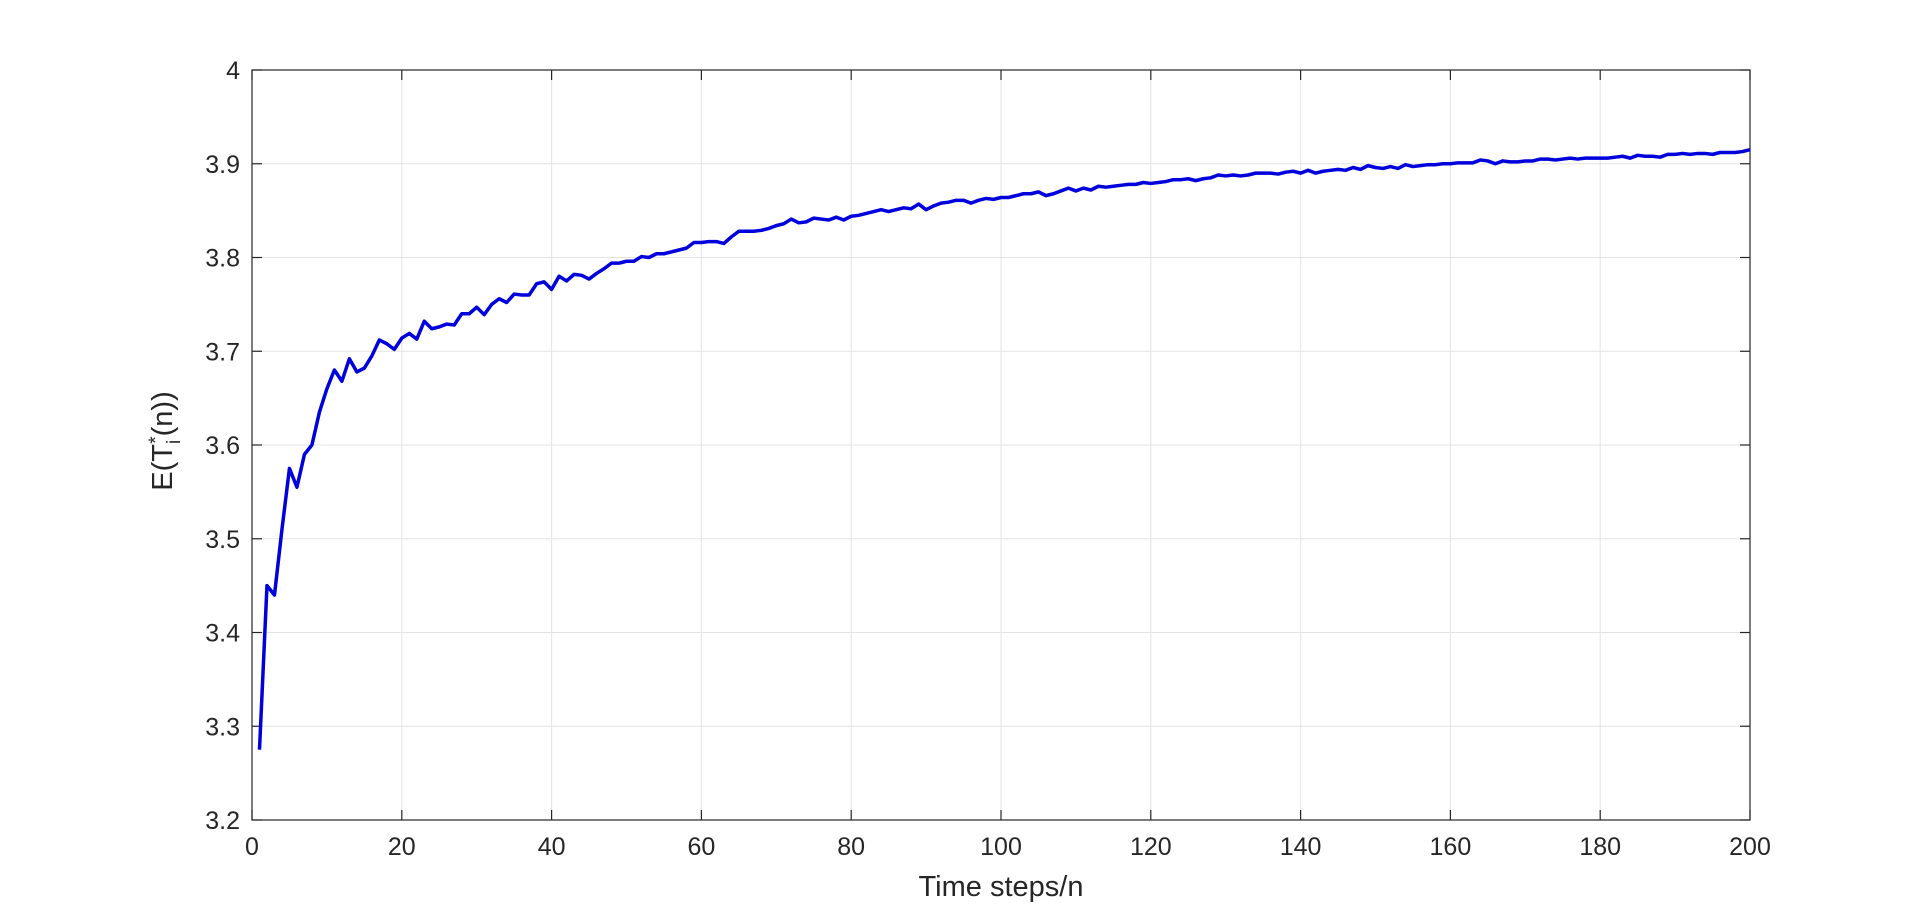 This screenshot has width=1920, height=916. What do you see at coordinates (233, 71) in the screenshot?
I see `y-tick-label: 4` at bounding box center [233, 71].